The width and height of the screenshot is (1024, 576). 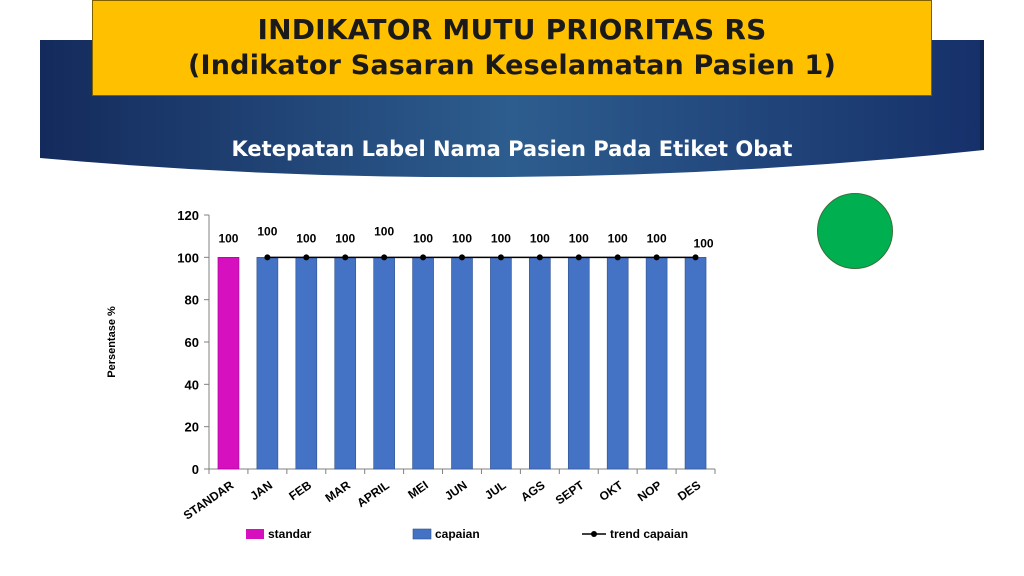 What do you see at coordinates (649, 534) in the screenshot?
I see `legend-label-trend: trend capaian` at bounding box center [649, 534].